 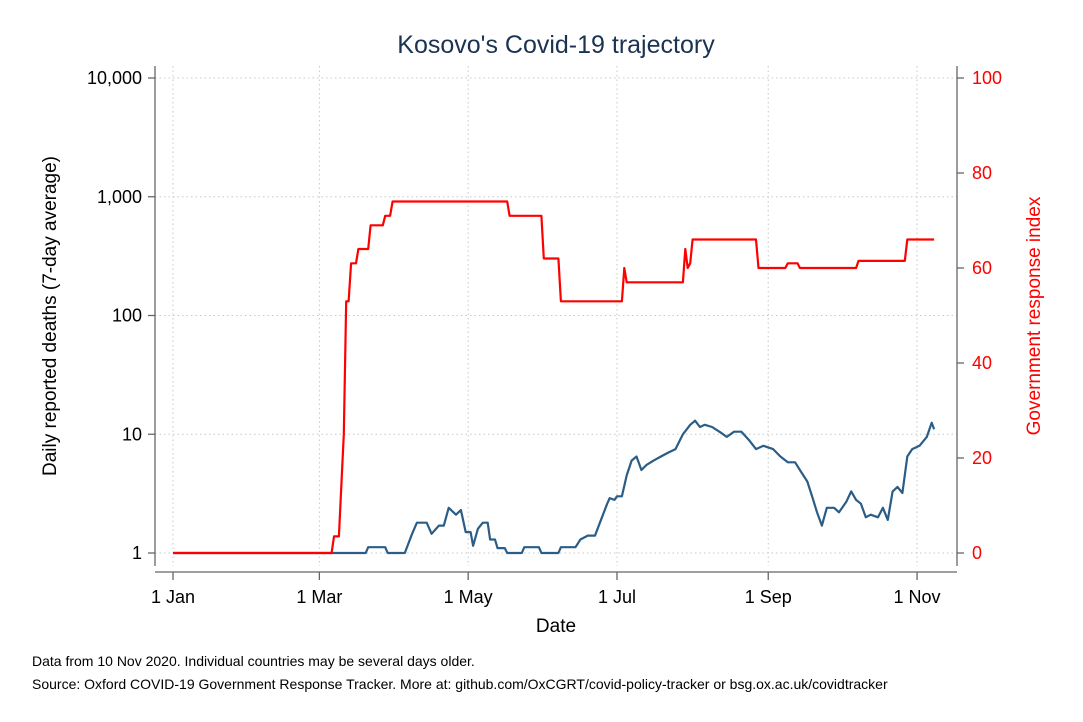 What do you see at coordinates (319, 597) in the screenshot?
I see `x-tick-label: 1 Mar` at bounding box center [319, 597].